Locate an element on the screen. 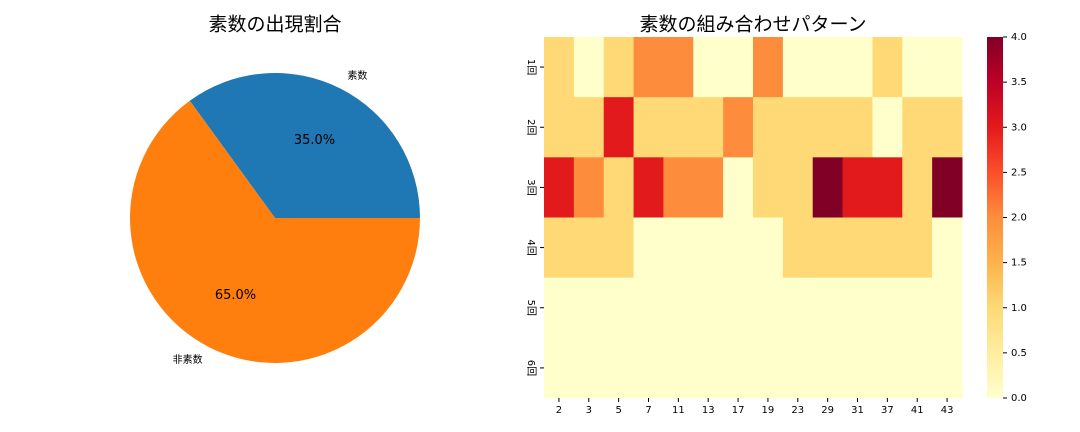 The image size is (1080, 432). slice-label: 非素数 is located at coordinates (188, 359).